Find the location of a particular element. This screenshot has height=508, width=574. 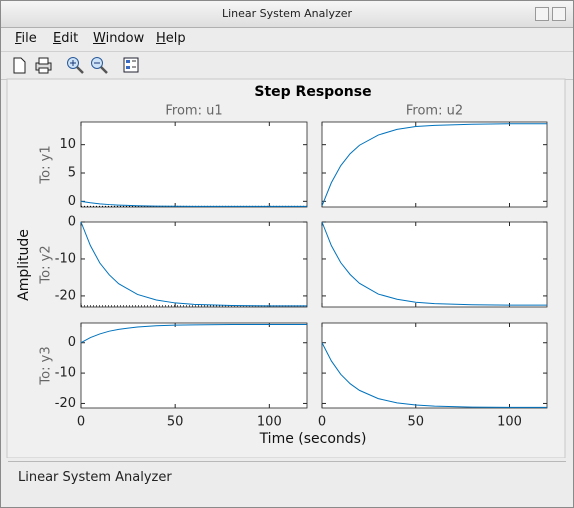

status-text: Linear System Analyzer is located at coordinates (95, 477).